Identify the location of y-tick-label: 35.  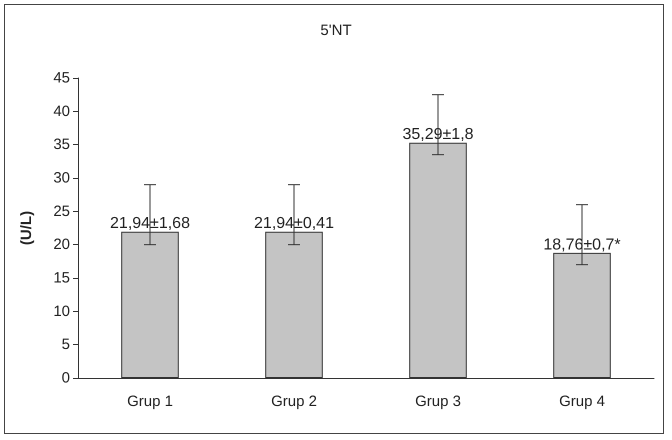
(61, 145).